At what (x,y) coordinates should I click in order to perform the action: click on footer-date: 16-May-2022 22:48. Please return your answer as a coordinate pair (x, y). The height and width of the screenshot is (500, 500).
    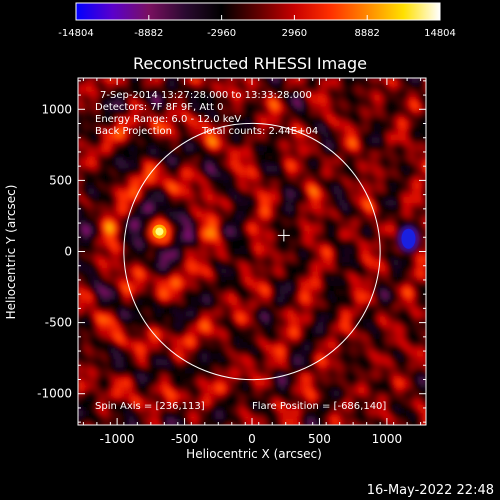
    Looking at the image, I should click on (430, 490).